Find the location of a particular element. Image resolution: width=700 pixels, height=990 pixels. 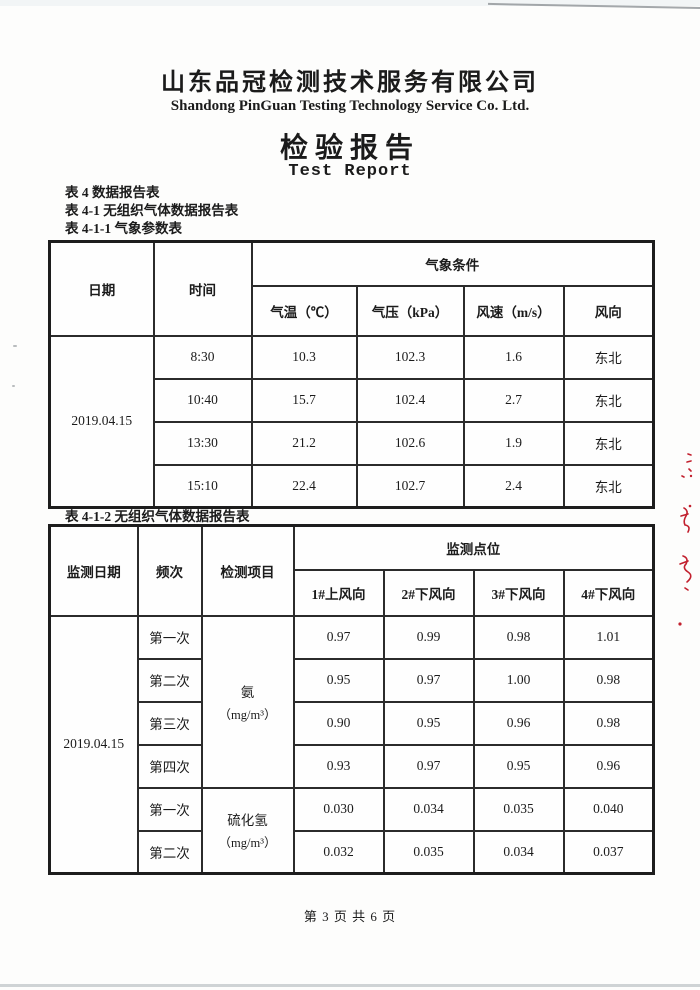

section-label-table4: 表 4 数据报告表 is located at coordinates (112, 192).